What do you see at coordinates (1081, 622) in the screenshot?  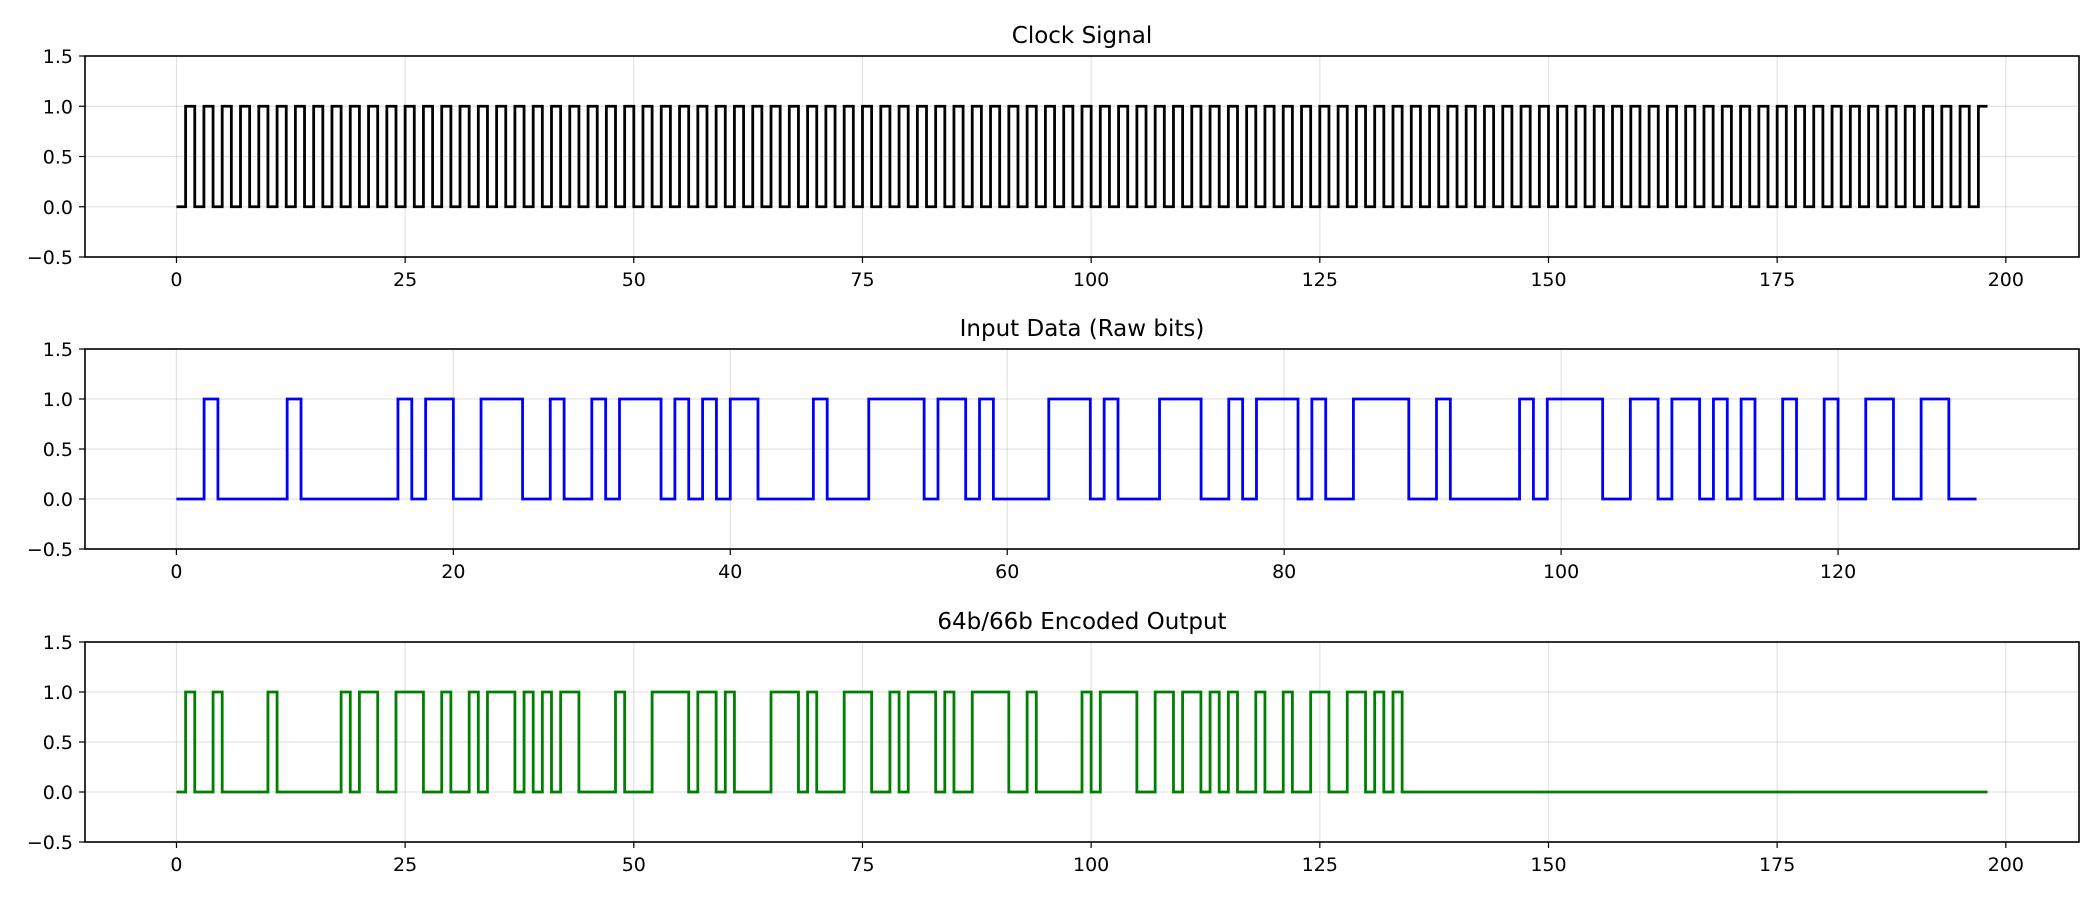 I see `chart-title: 64b/66b Encoded Output` at bounding box center [1081, 622].